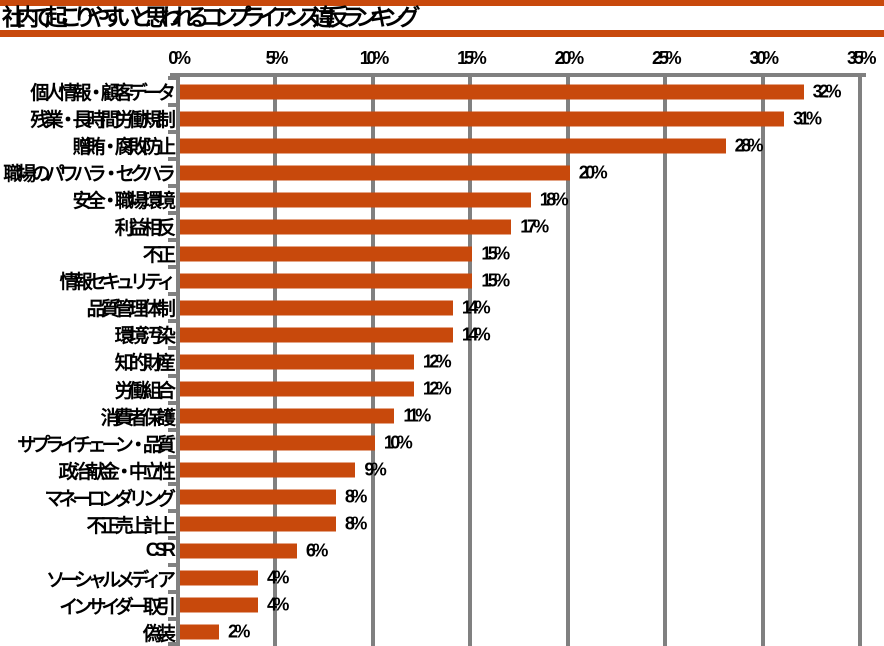 The image size is (884, 646). What do you see at coordinates (277, 577) in the screenshot?
I see `value-label: 4%` at bounding box center [277, 577].